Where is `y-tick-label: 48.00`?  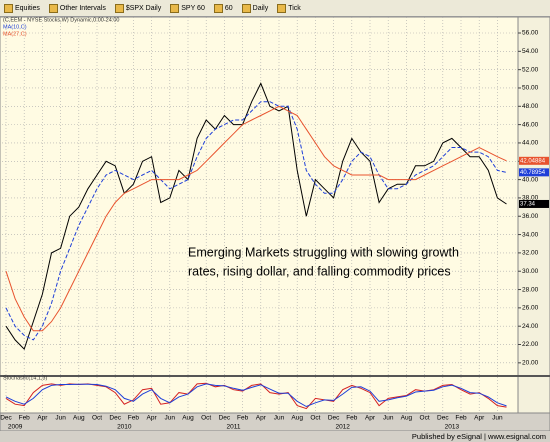 y-tick-label: 48.00 is located at coordinates (530, 106).